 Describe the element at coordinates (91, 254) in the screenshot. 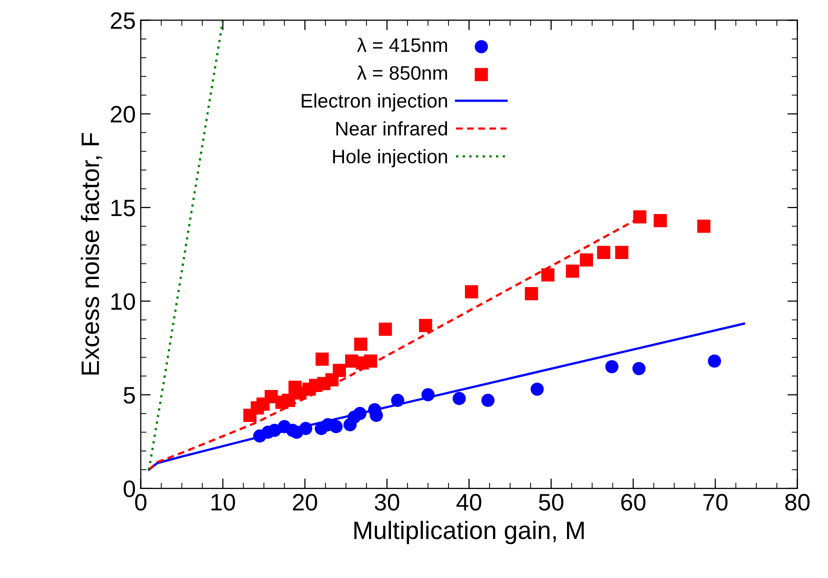

I see `y-axis-title: Excess noise factor, F` at that location.